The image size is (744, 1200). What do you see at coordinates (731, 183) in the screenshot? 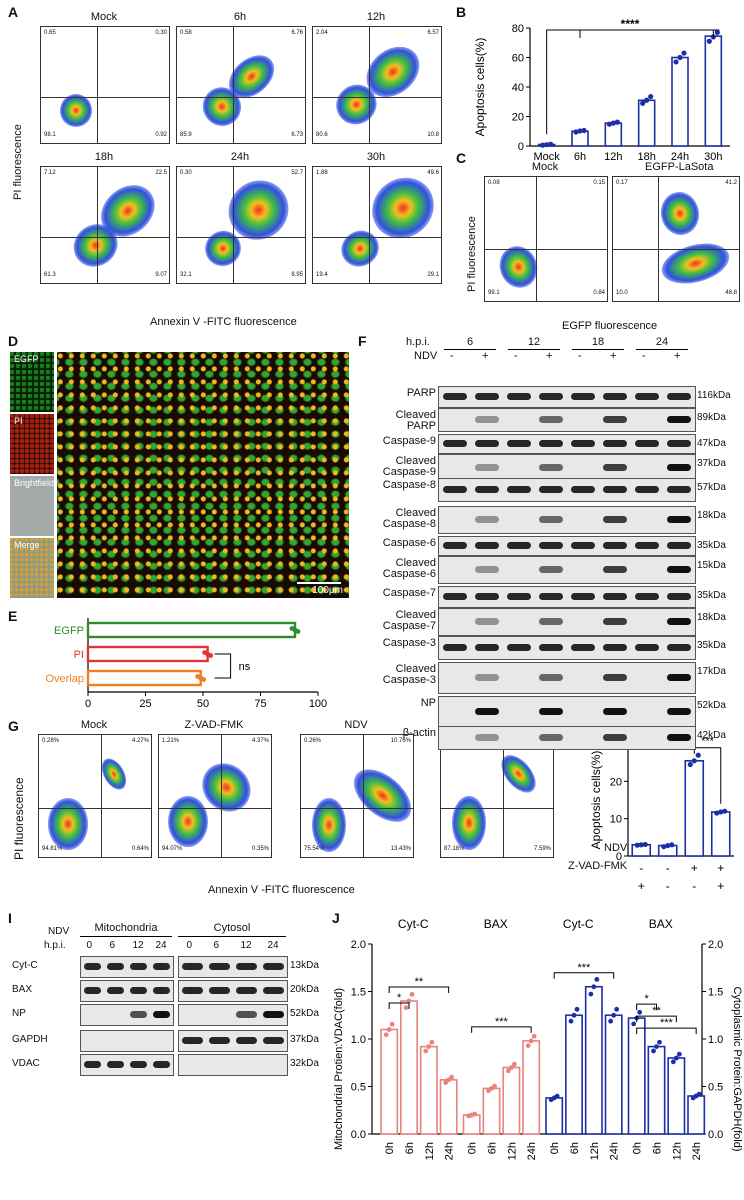
I see `quadrant-value: 41.2` at bounding box center [731, 183].